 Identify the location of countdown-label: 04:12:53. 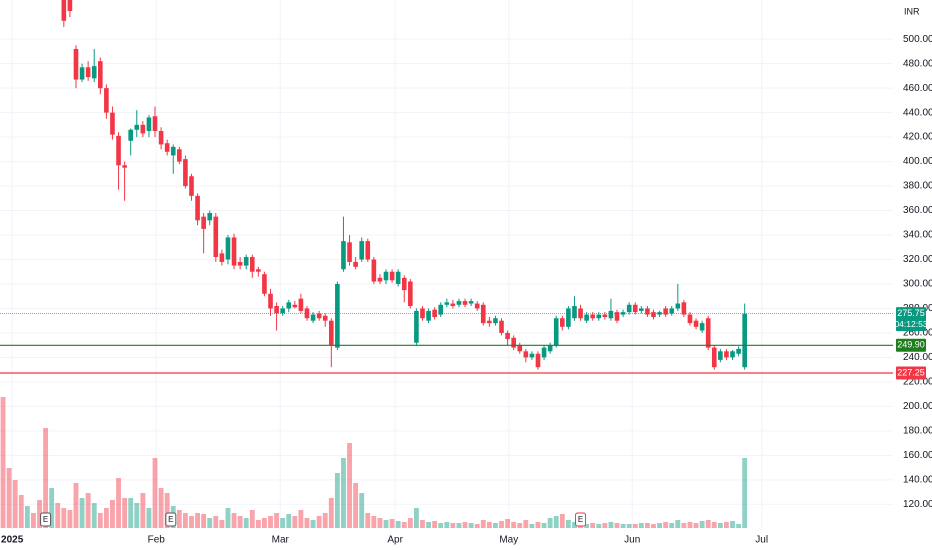
(910, 324).